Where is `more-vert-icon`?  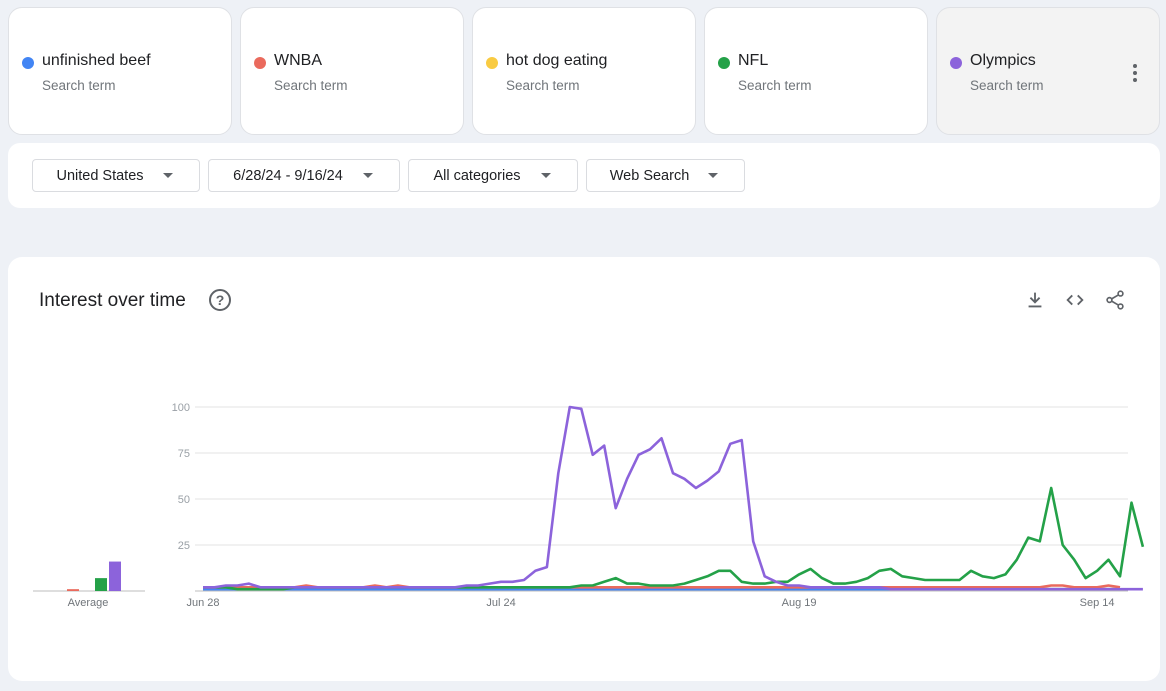
more-vert-icon is located at coordinates (1135, 74).